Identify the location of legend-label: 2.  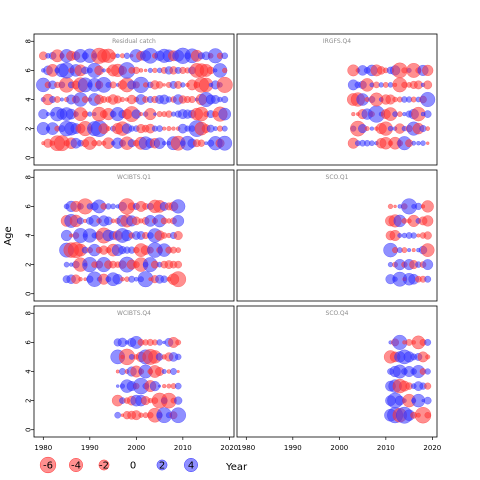
(162, 466).